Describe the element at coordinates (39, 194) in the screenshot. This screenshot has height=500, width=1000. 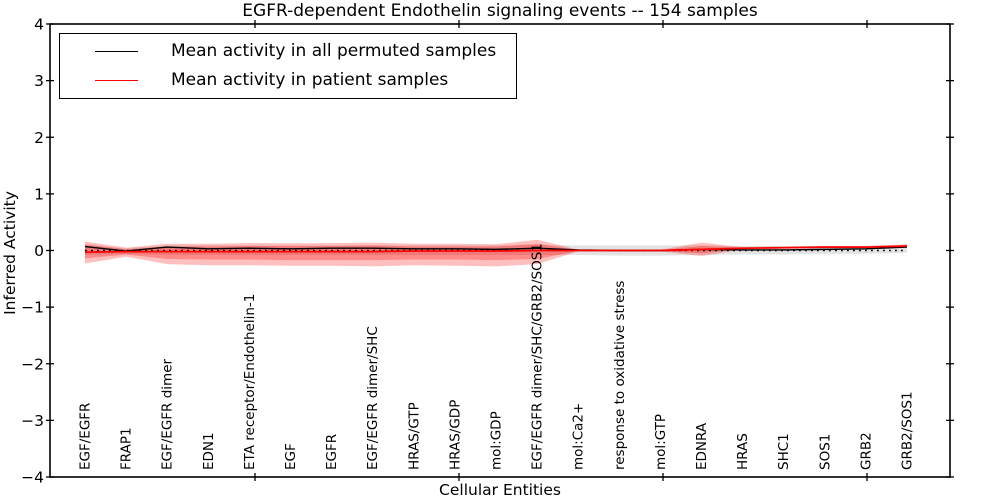
I see `y-tick-label: 1` at that location.